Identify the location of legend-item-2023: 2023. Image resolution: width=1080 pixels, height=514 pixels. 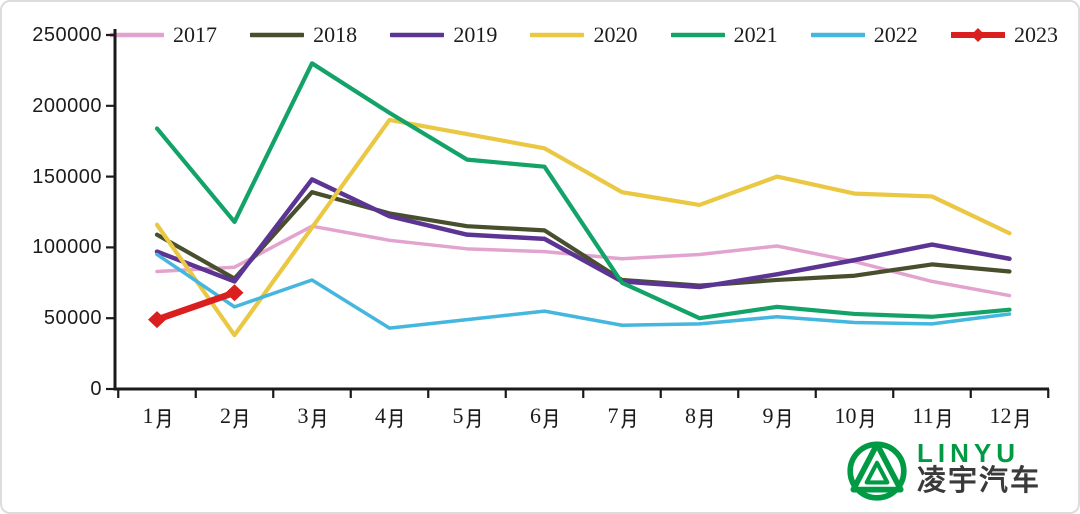
(1004, 34).